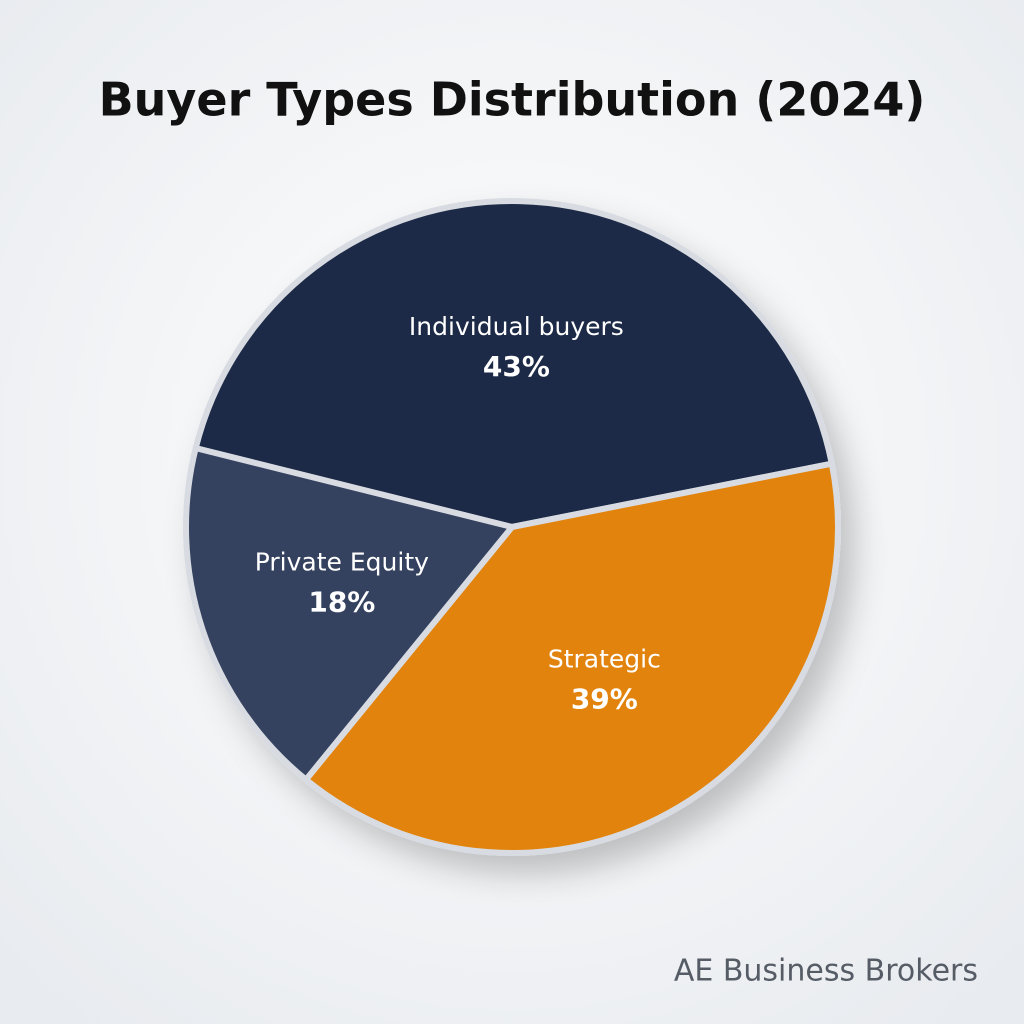 The image size is (1024, 1028). What do you see at coordinates (826, 971) in the screenshot?
I see `watermark: AE Business Brokers` at bounding box center [826, 971].